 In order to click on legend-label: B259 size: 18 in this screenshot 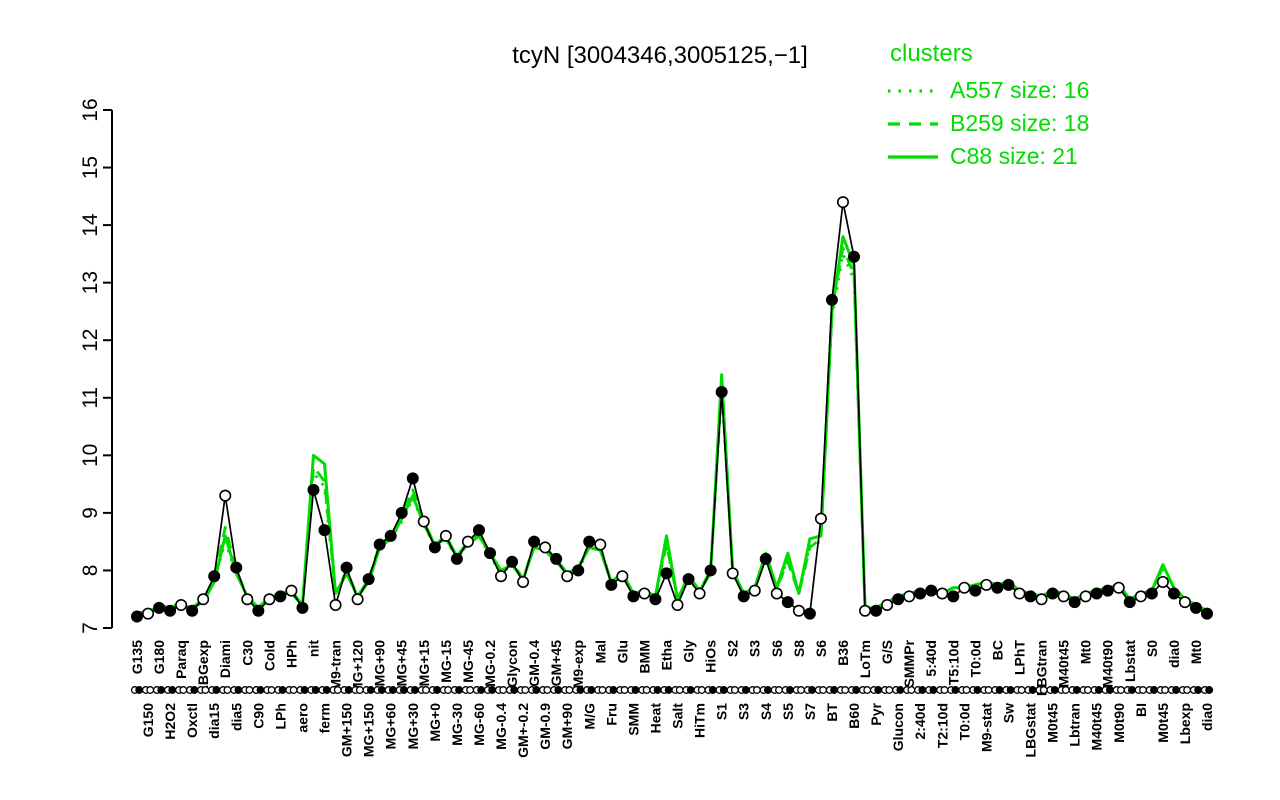, I will do `click(1020, 123)`.